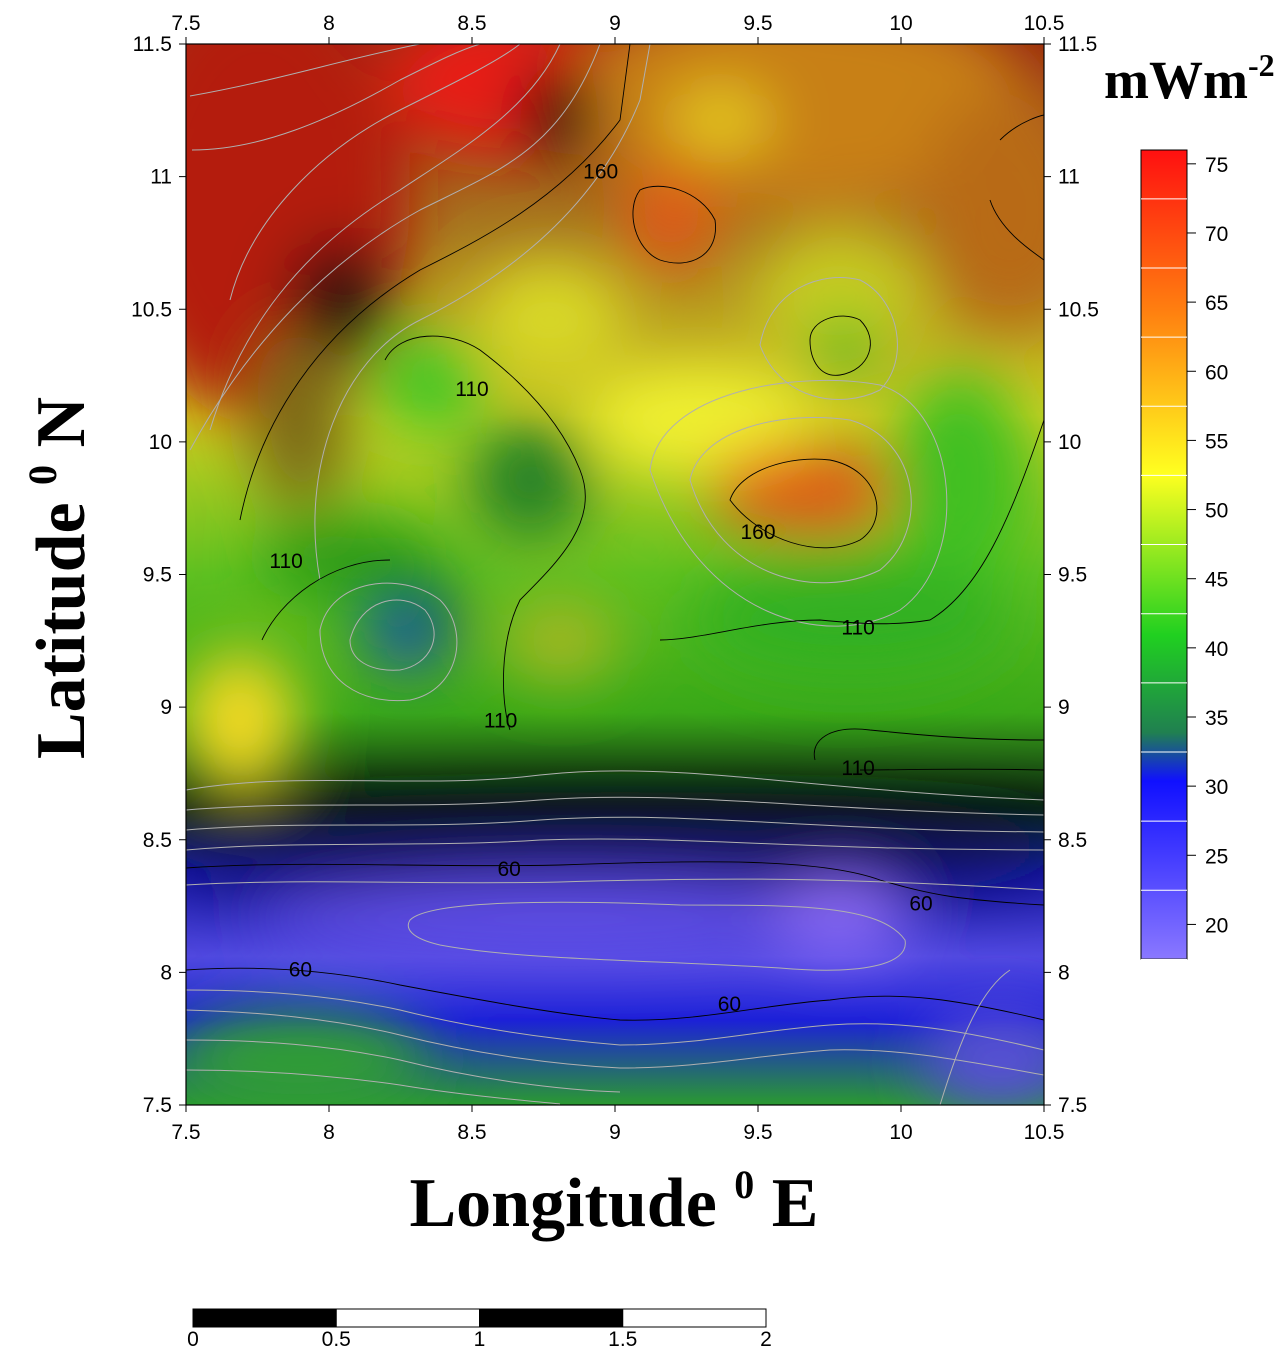 Image resolution: width=1277 pixels, height=1346 pixels. Describe the element at coordinates (757, 1132) in the screenshot. I see `x-tick-label-bottom: 9.5` at that location.